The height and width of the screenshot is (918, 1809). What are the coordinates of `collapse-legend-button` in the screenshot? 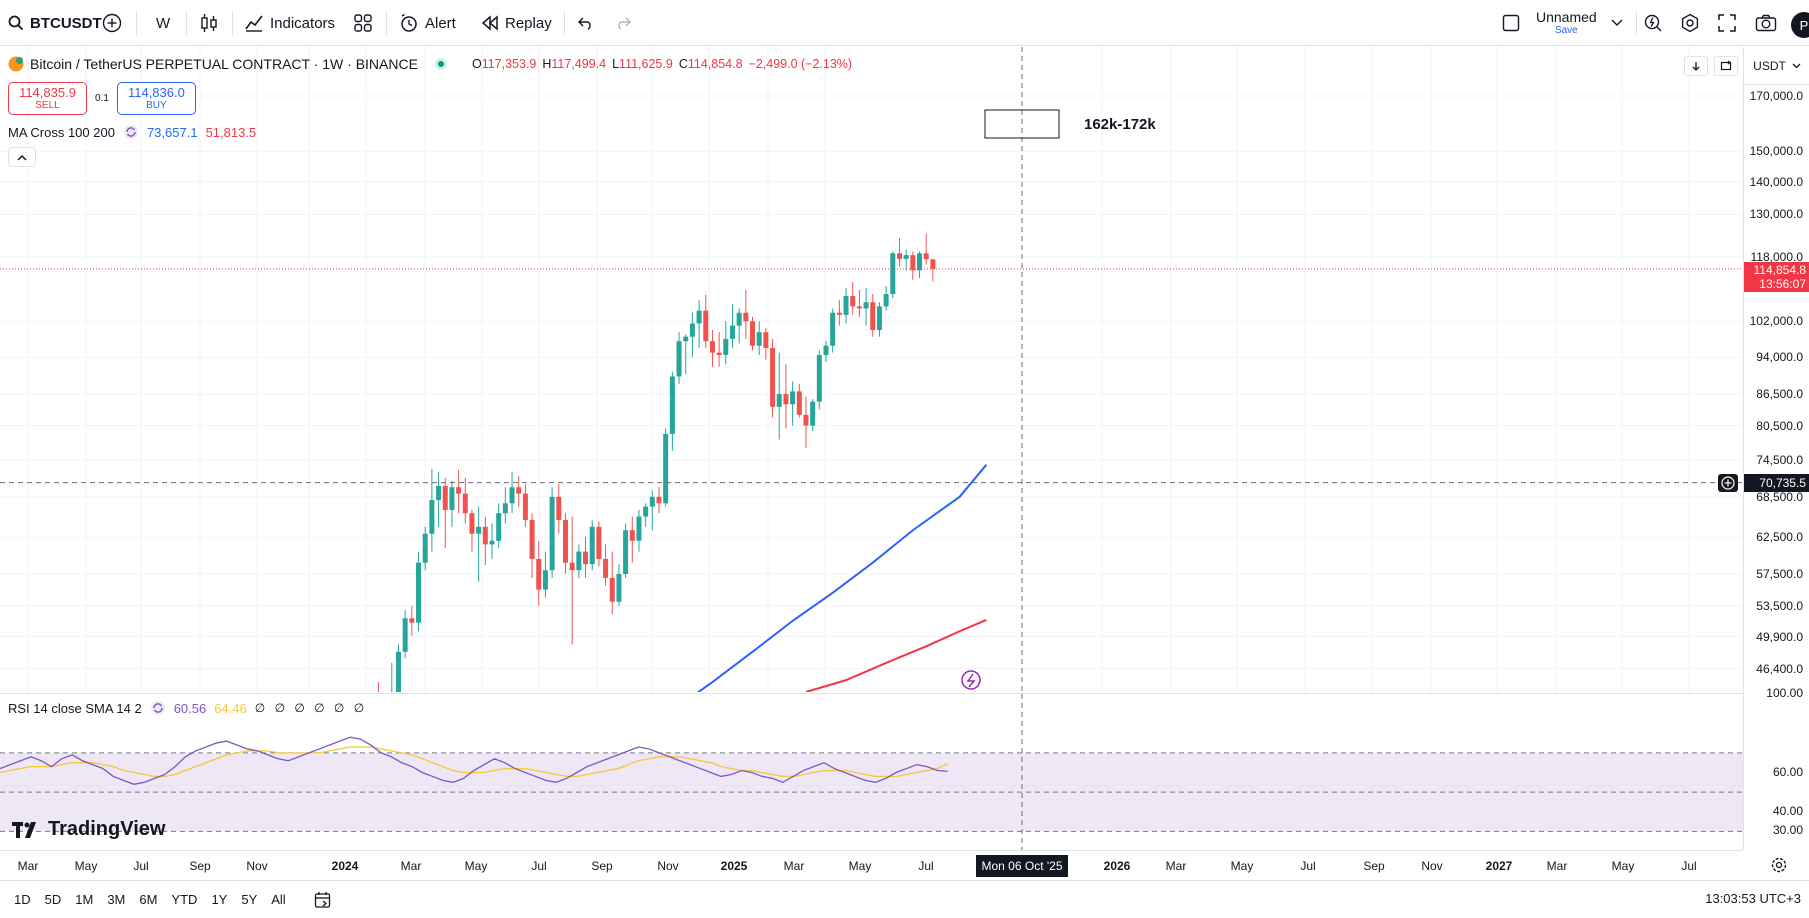 It's located at (22, 157).